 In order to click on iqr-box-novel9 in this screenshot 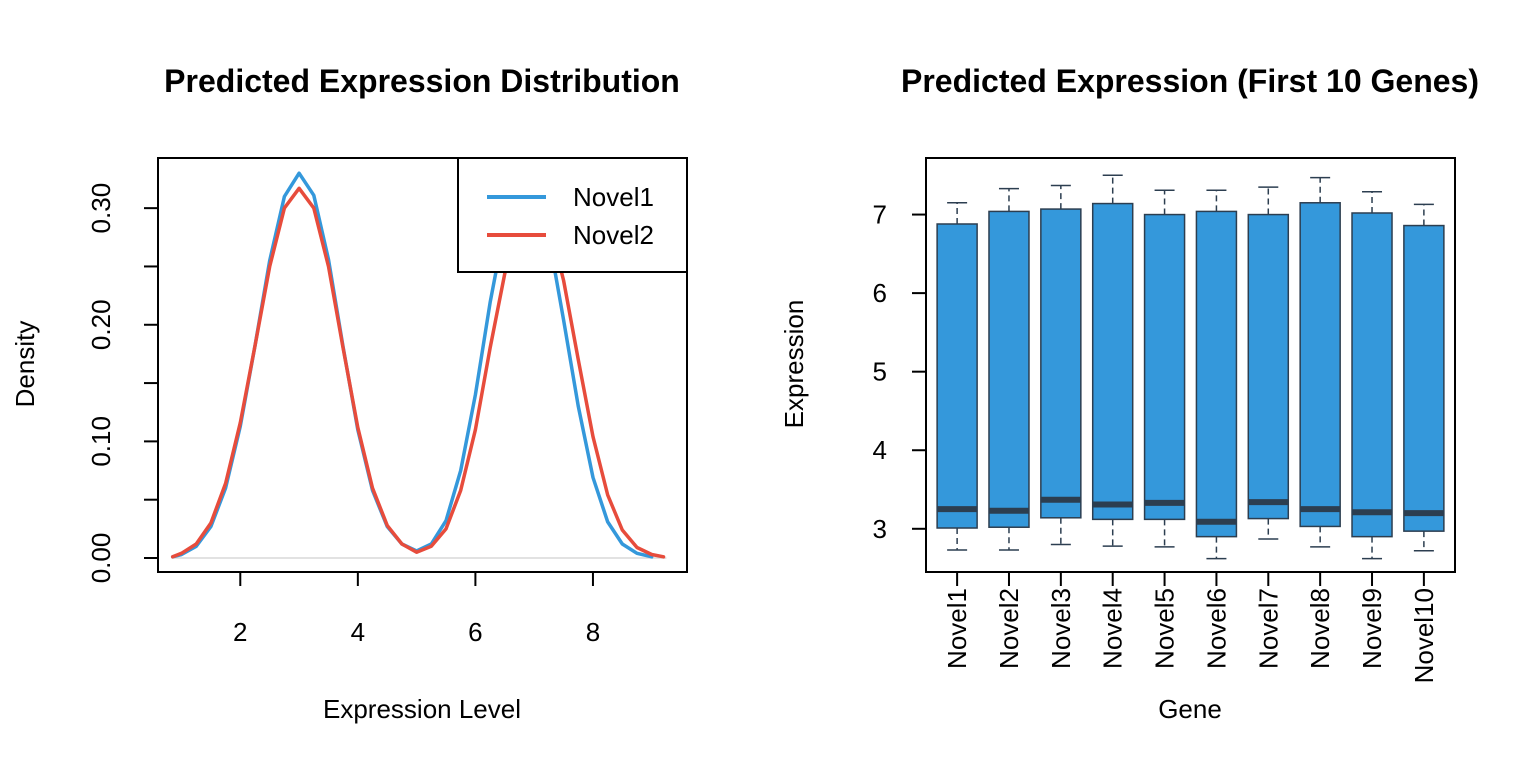, I will do `click(1372, 375)`.